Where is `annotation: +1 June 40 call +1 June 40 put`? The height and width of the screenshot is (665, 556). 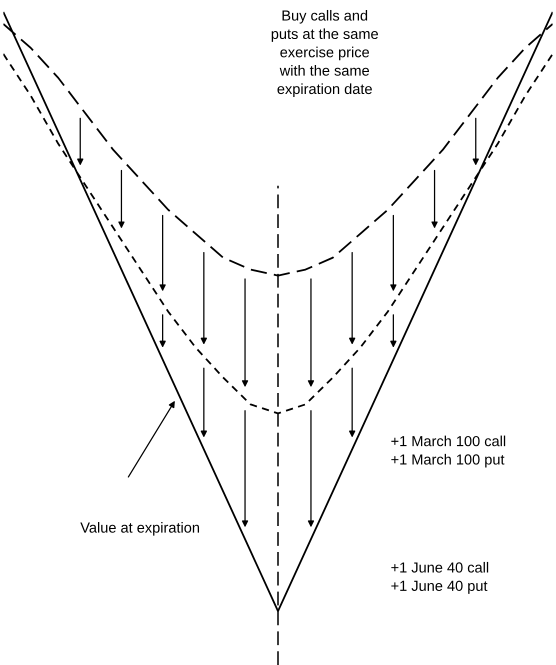
annotation: +1 June 40 call +1 June 40 put is located at coordinates (439, 578).